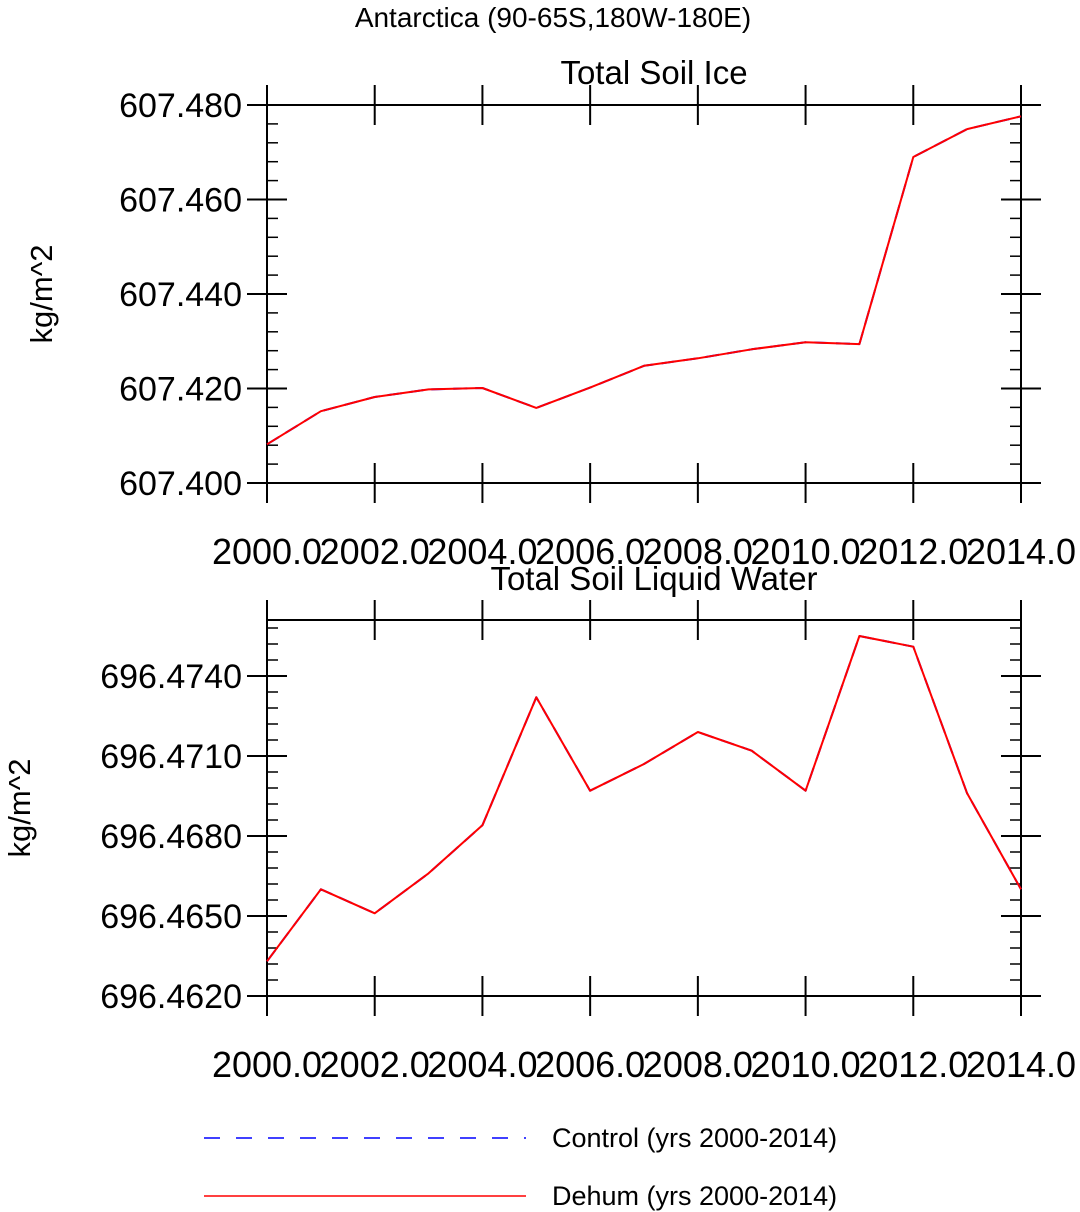  What do you see at coordinates (171, 837) in the screenshot?
I see `y-tick-label: 696.4680` at bounding box center [171, 837].